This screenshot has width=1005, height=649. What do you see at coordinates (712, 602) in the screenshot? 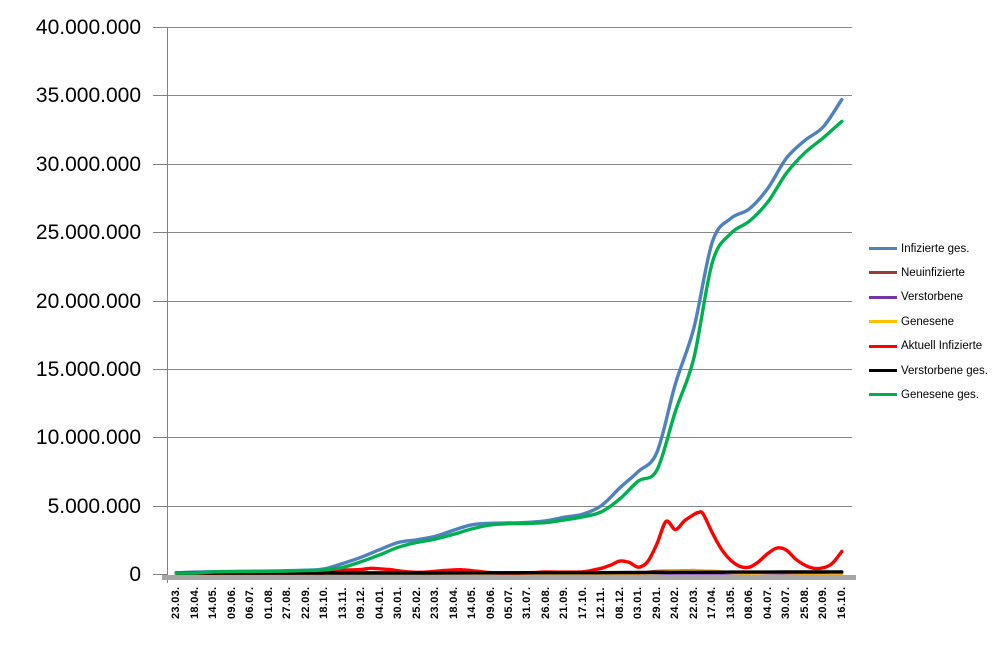
I see `x-axis-label: 17.04.` at bounding box center [712, 602].